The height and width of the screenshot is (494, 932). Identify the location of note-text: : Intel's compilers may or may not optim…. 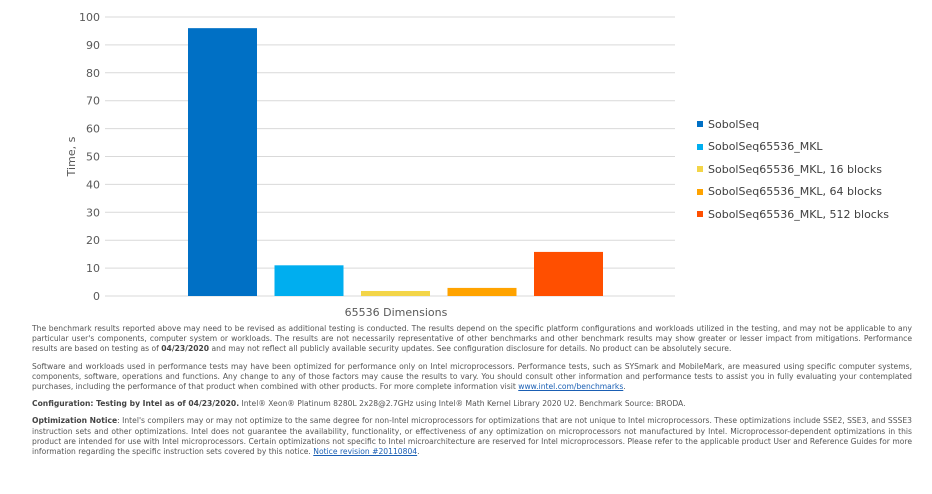
(472, 436).